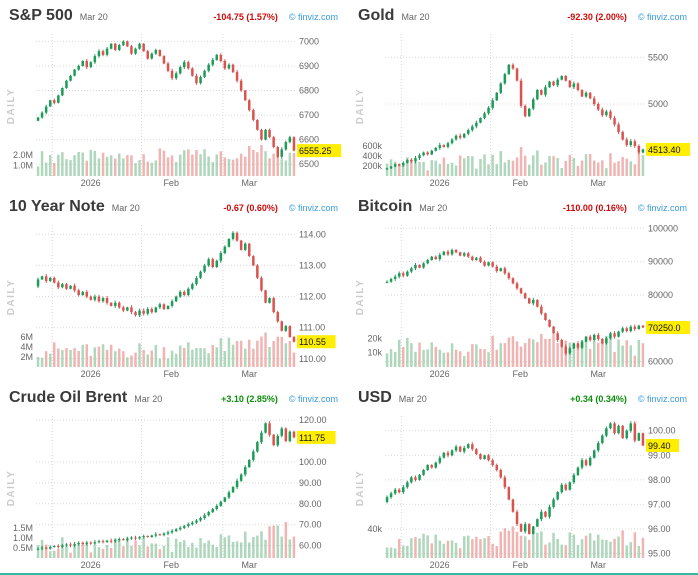 The image size is (698, 575). Describe the element at coordinates (523, 13) in the screenshot. I see `chart-header: Gold Mar 20 -92.30 (2.00%) © finviz.com` at that location.